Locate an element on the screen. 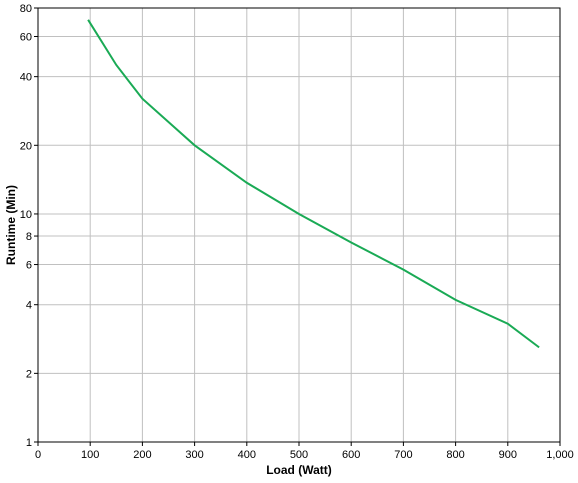  y-tick-label: 20 is located at coordinates (26, 146).